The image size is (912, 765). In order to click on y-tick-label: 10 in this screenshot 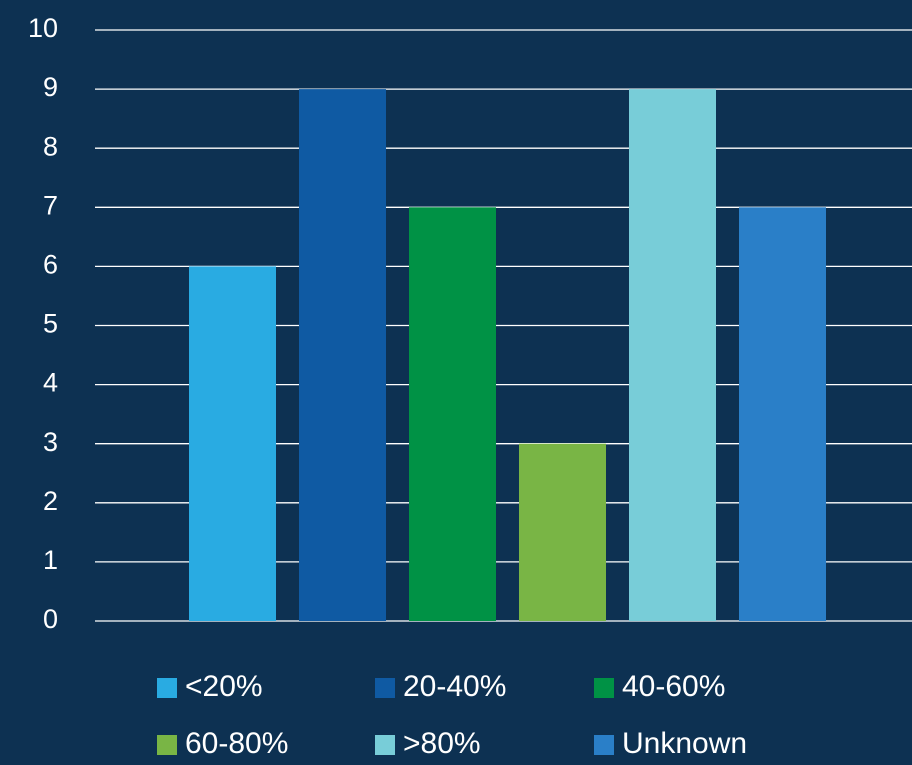, I will do `click(43, 28)`.